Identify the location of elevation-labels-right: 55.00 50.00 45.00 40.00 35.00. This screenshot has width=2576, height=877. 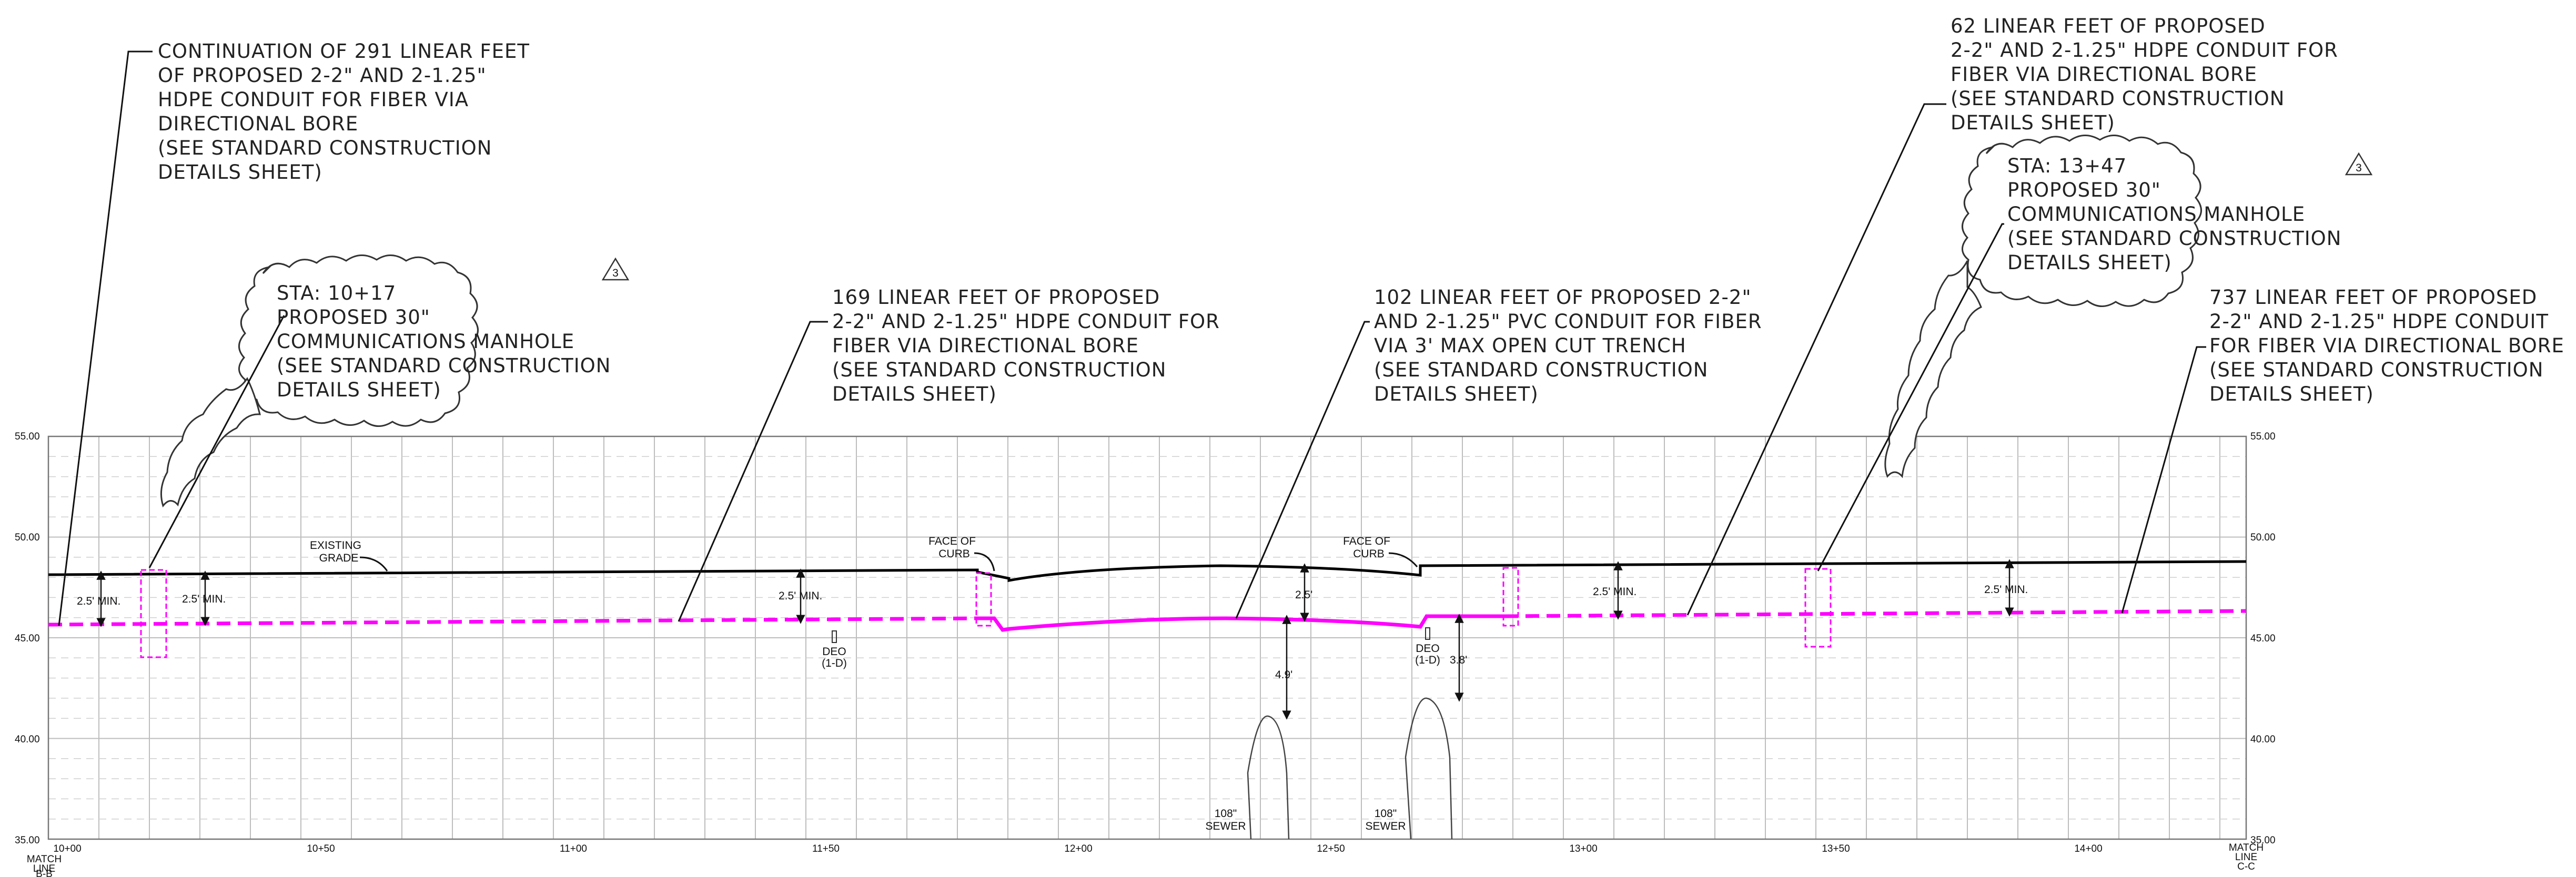
(2263, 638).